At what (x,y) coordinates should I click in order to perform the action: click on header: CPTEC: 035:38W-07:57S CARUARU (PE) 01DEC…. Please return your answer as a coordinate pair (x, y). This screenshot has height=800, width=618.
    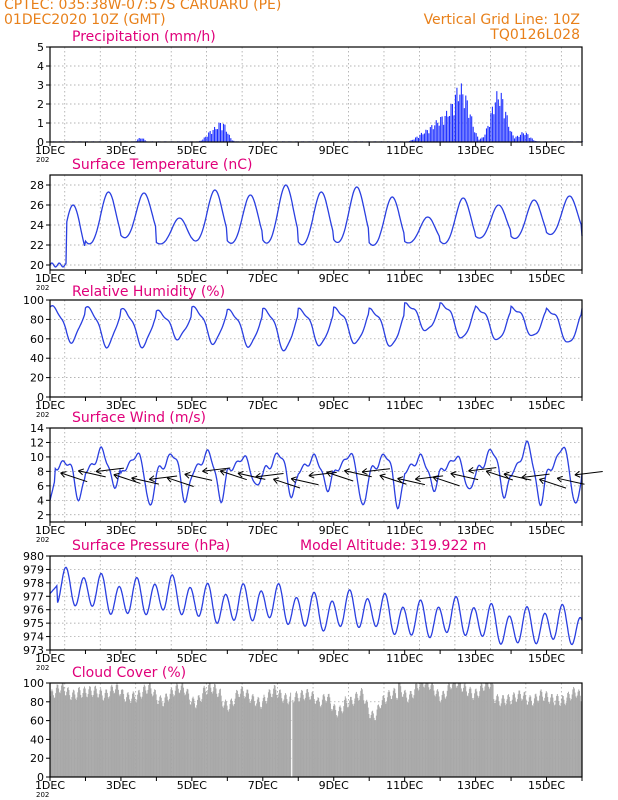
    Looking at the image, I should click on (309, 22).